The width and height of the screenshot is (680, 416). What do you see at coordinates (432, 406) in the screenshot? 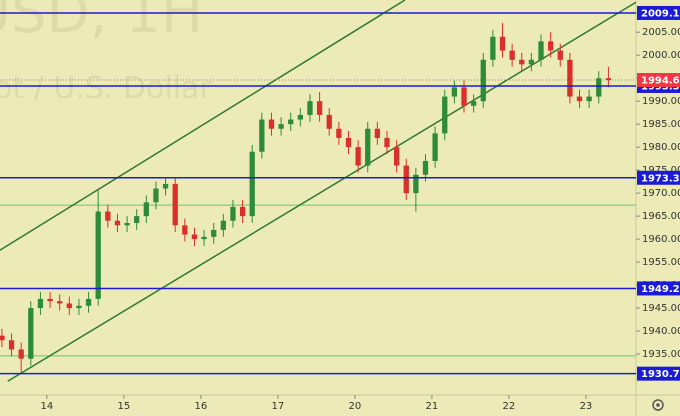
I see `x-tick-label: 21` at bounding box center [432, 406].